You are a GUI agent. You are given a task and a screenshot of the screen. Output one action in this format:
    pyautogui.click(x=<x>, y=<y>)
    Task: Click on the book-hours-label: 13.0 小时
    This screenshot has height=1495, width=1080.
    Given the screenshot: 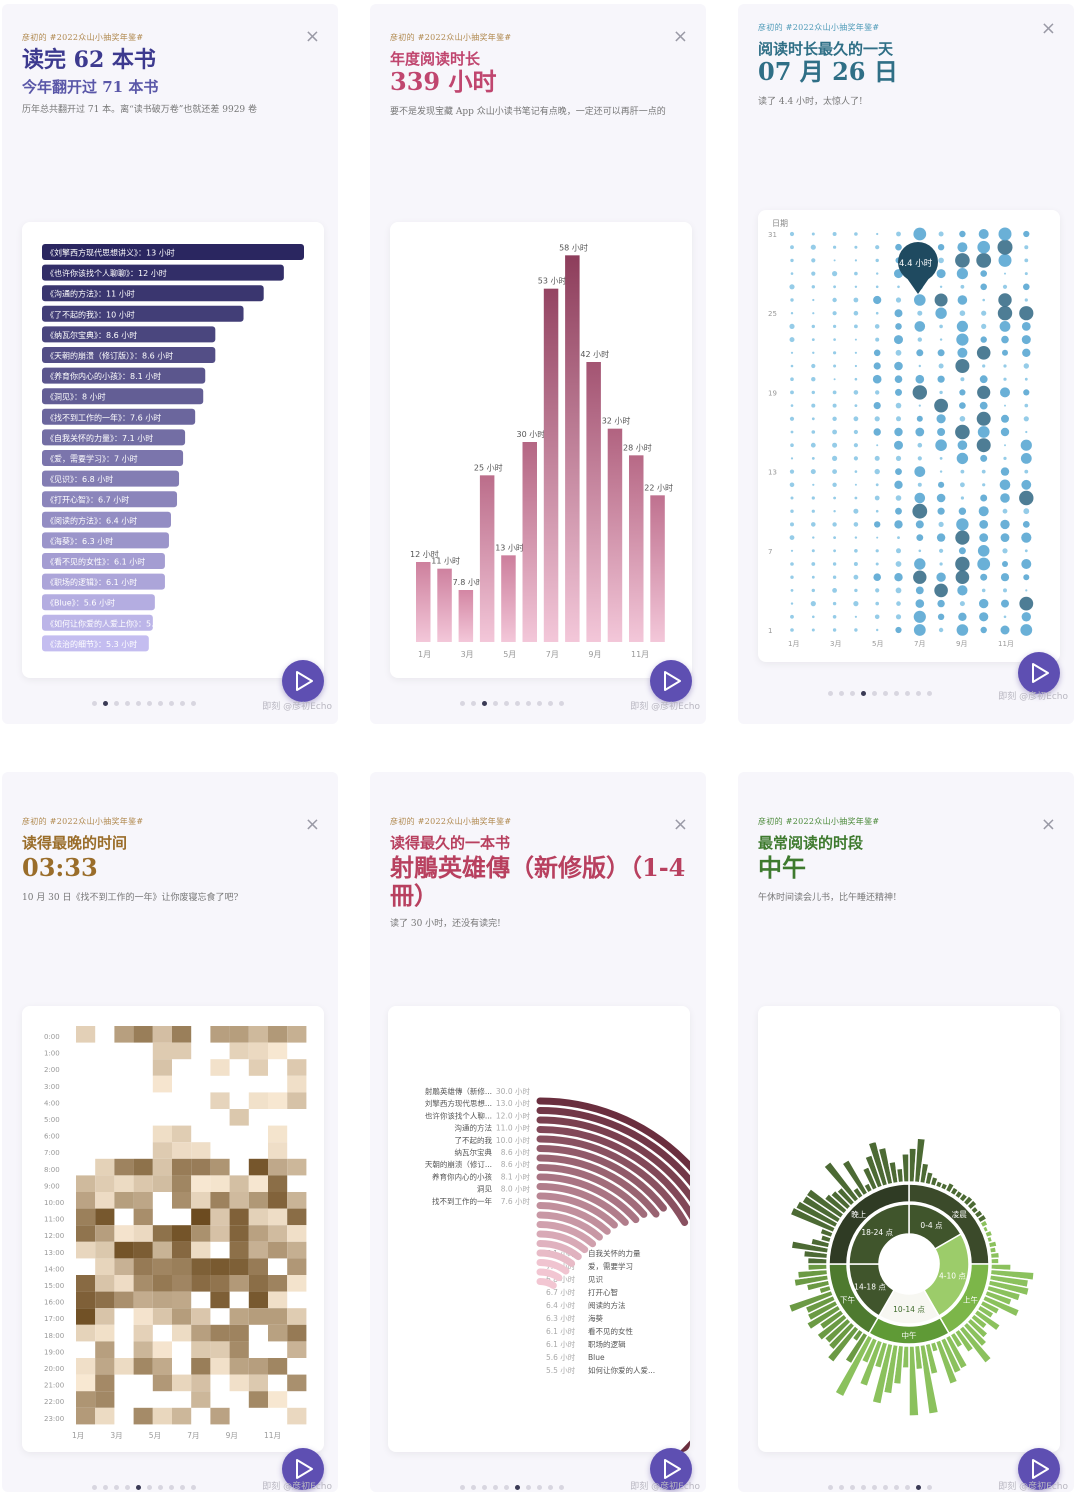 What is the action you would take?
    pyautogui.click(x=513, y=1103)
    